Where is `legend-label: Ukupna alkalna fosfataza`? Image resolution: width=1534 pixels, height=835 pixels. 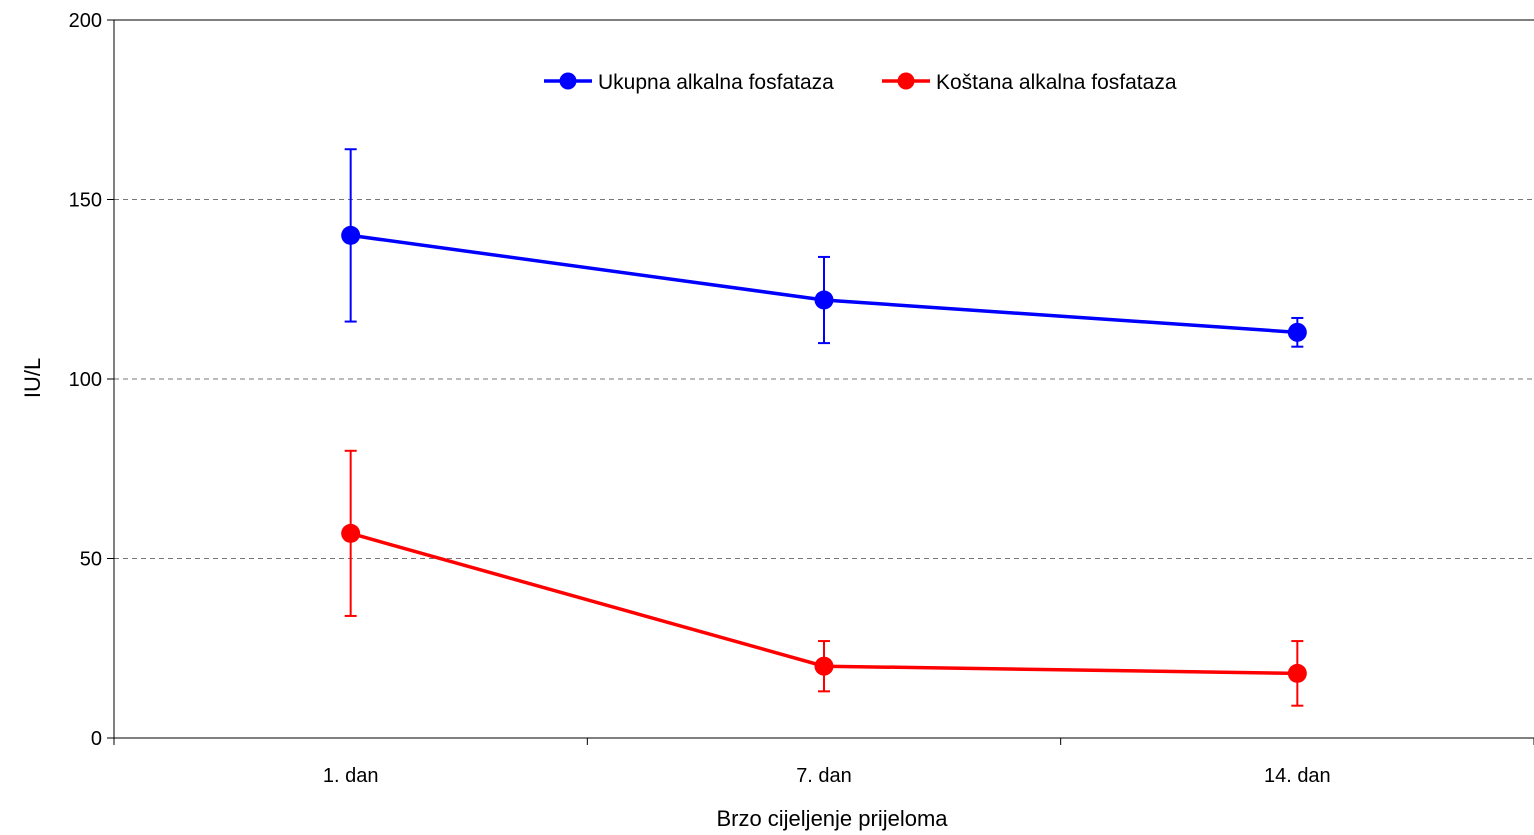 legend-label: Ukupna alkalna fosfataza is located at coordinates (716, 82).